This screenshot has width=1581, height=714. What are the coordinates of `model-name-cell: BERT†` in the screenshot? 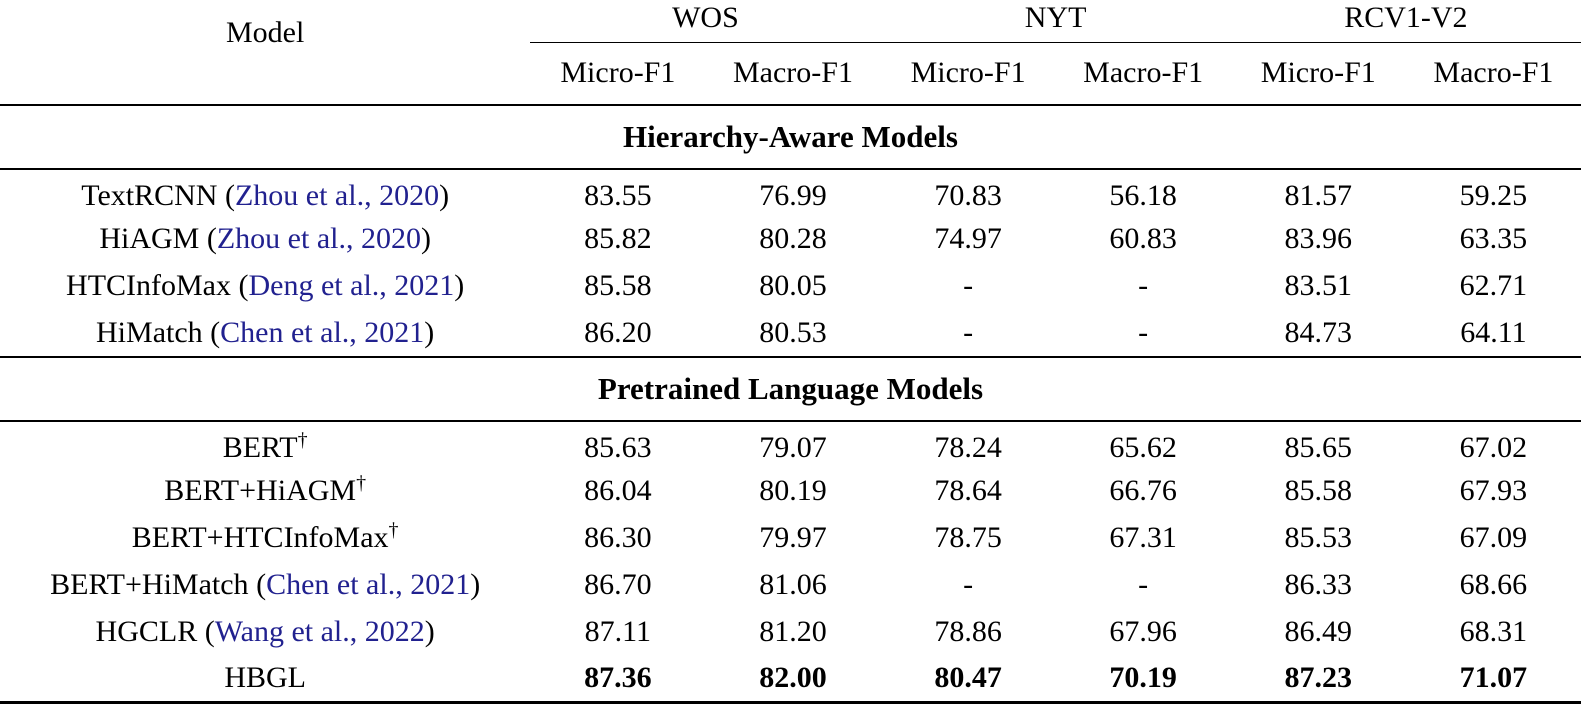 It's located at (265, 444).